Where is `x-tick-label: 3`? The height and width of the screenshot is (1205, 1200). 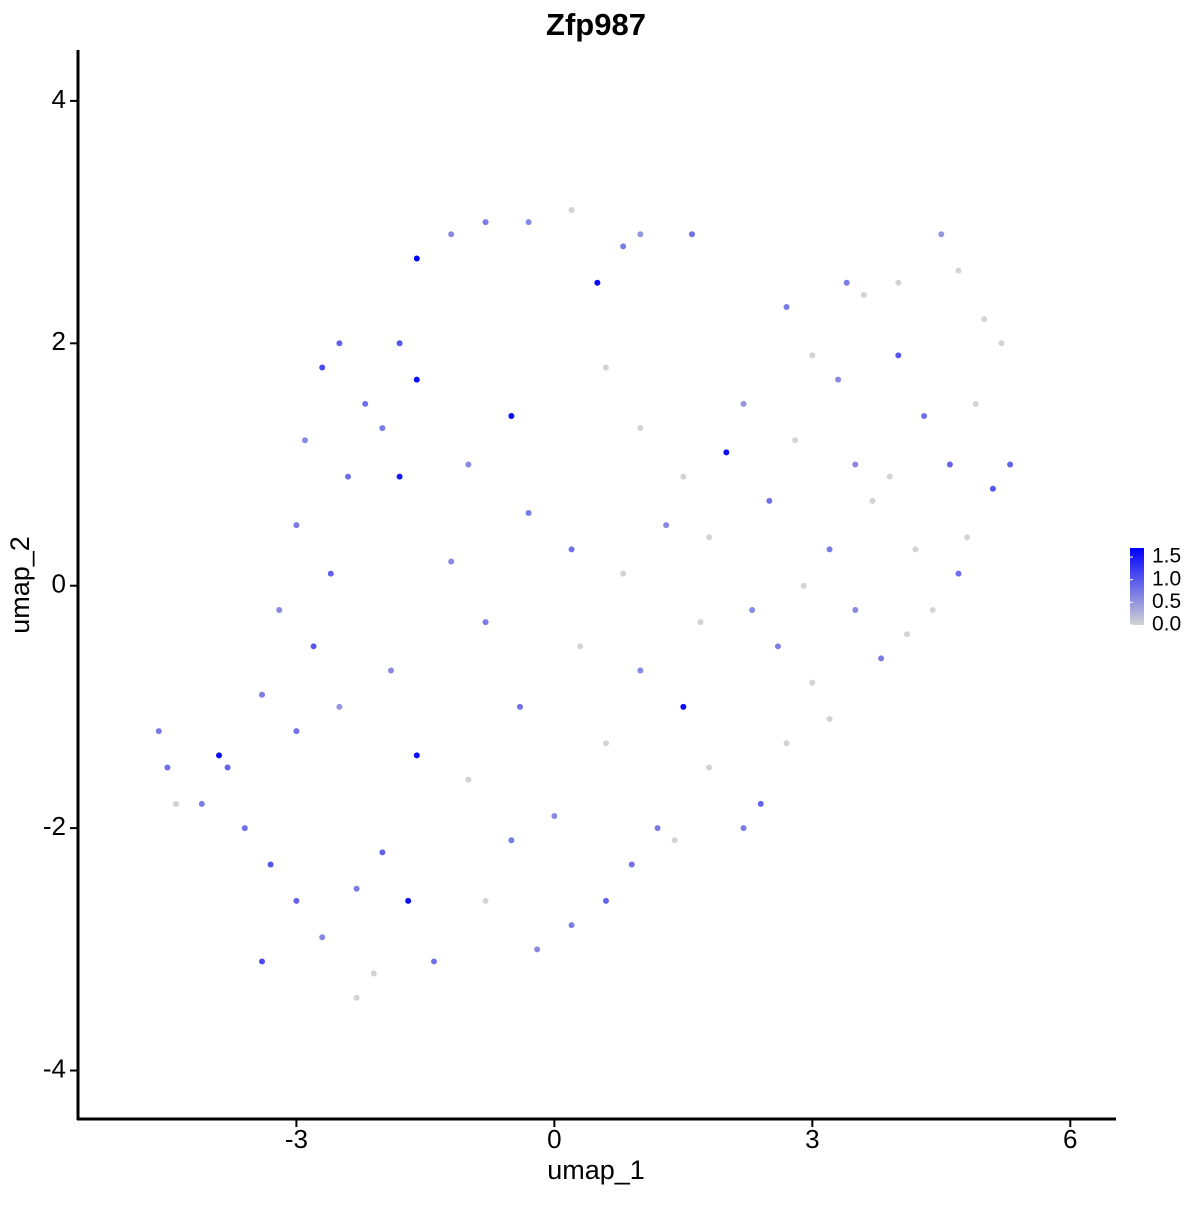
x-tick-label: 3 is located at coordinates (812, 1139).